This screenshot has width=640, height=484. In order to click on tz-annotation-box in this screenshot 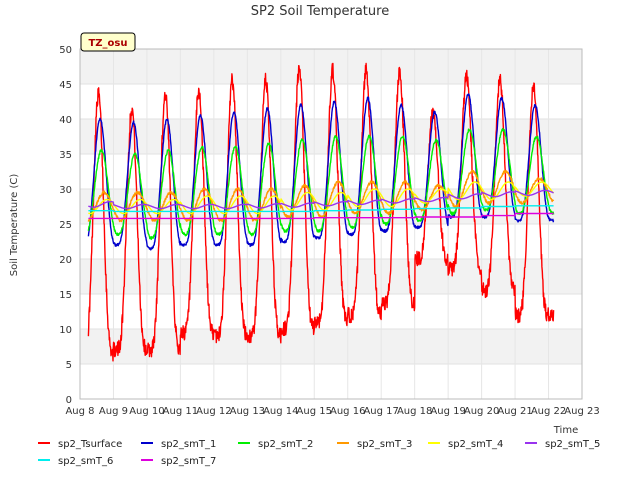, I will do `click(108, 42)`.